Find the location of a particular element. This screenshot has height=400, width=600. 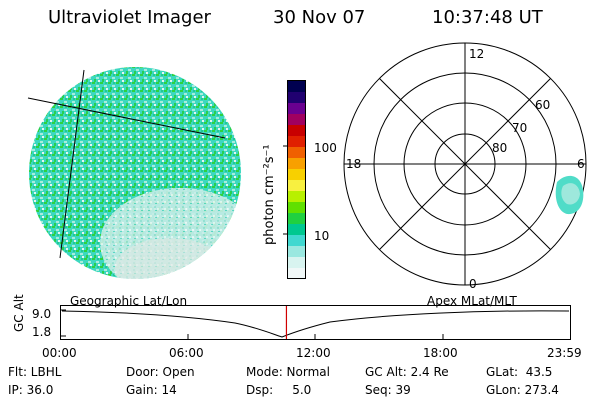

date-label: 30 Nov 07 is located at coordinates (319, 17).